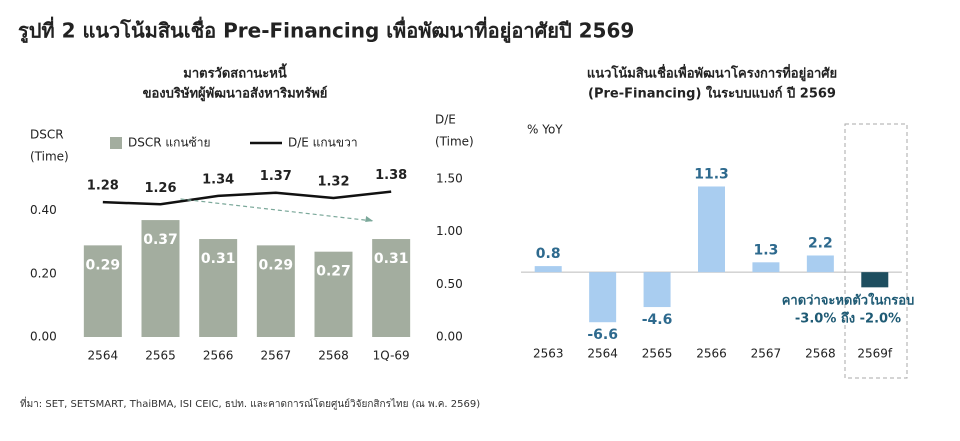 The image size is (960, 441). I want to click on bar-value-label: 0.37, so click(160, 240).